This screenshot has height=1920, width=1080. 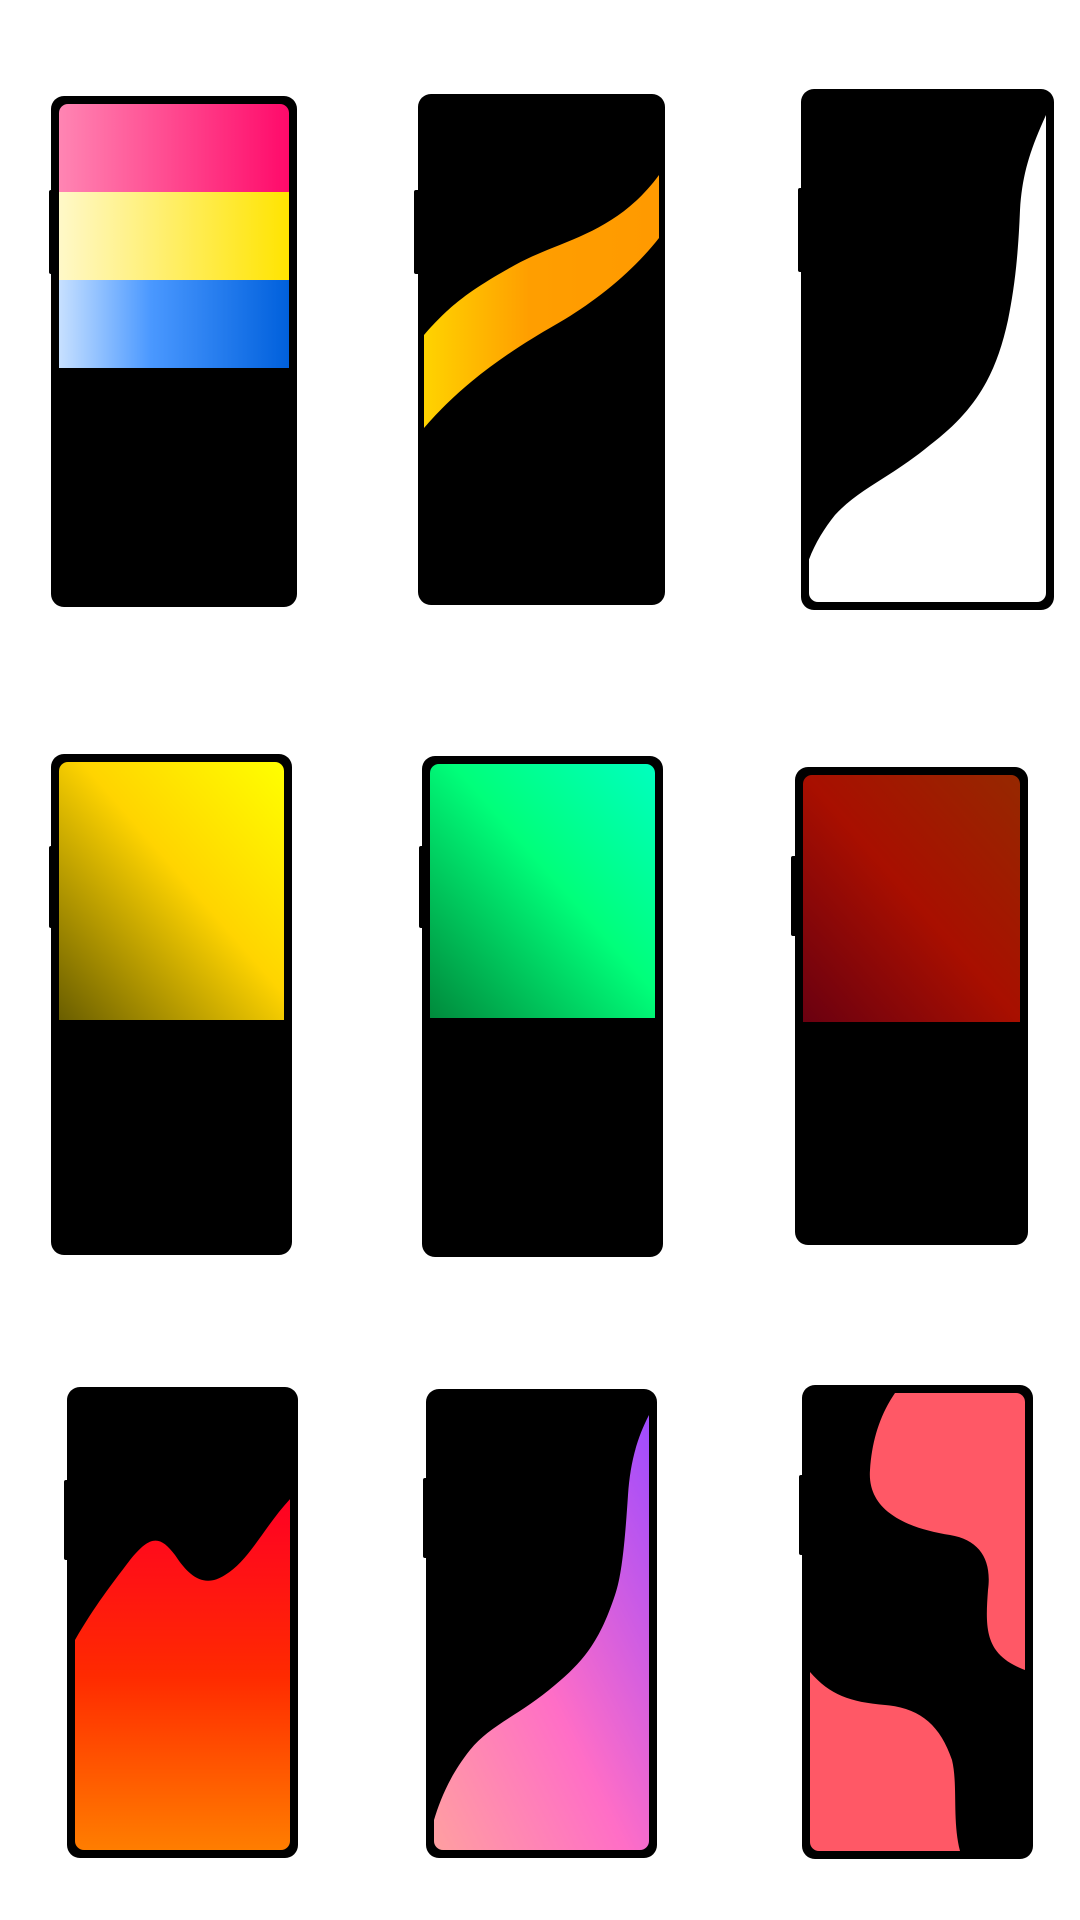 I want to click on wallpaper-wave, so click(x=927, y=358).